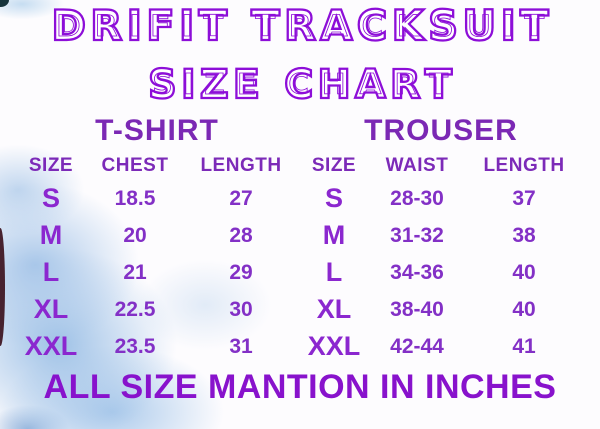 This screenshot has height=429, width=600. I want to click on measure-cell: 28-30, so click(417, 198).